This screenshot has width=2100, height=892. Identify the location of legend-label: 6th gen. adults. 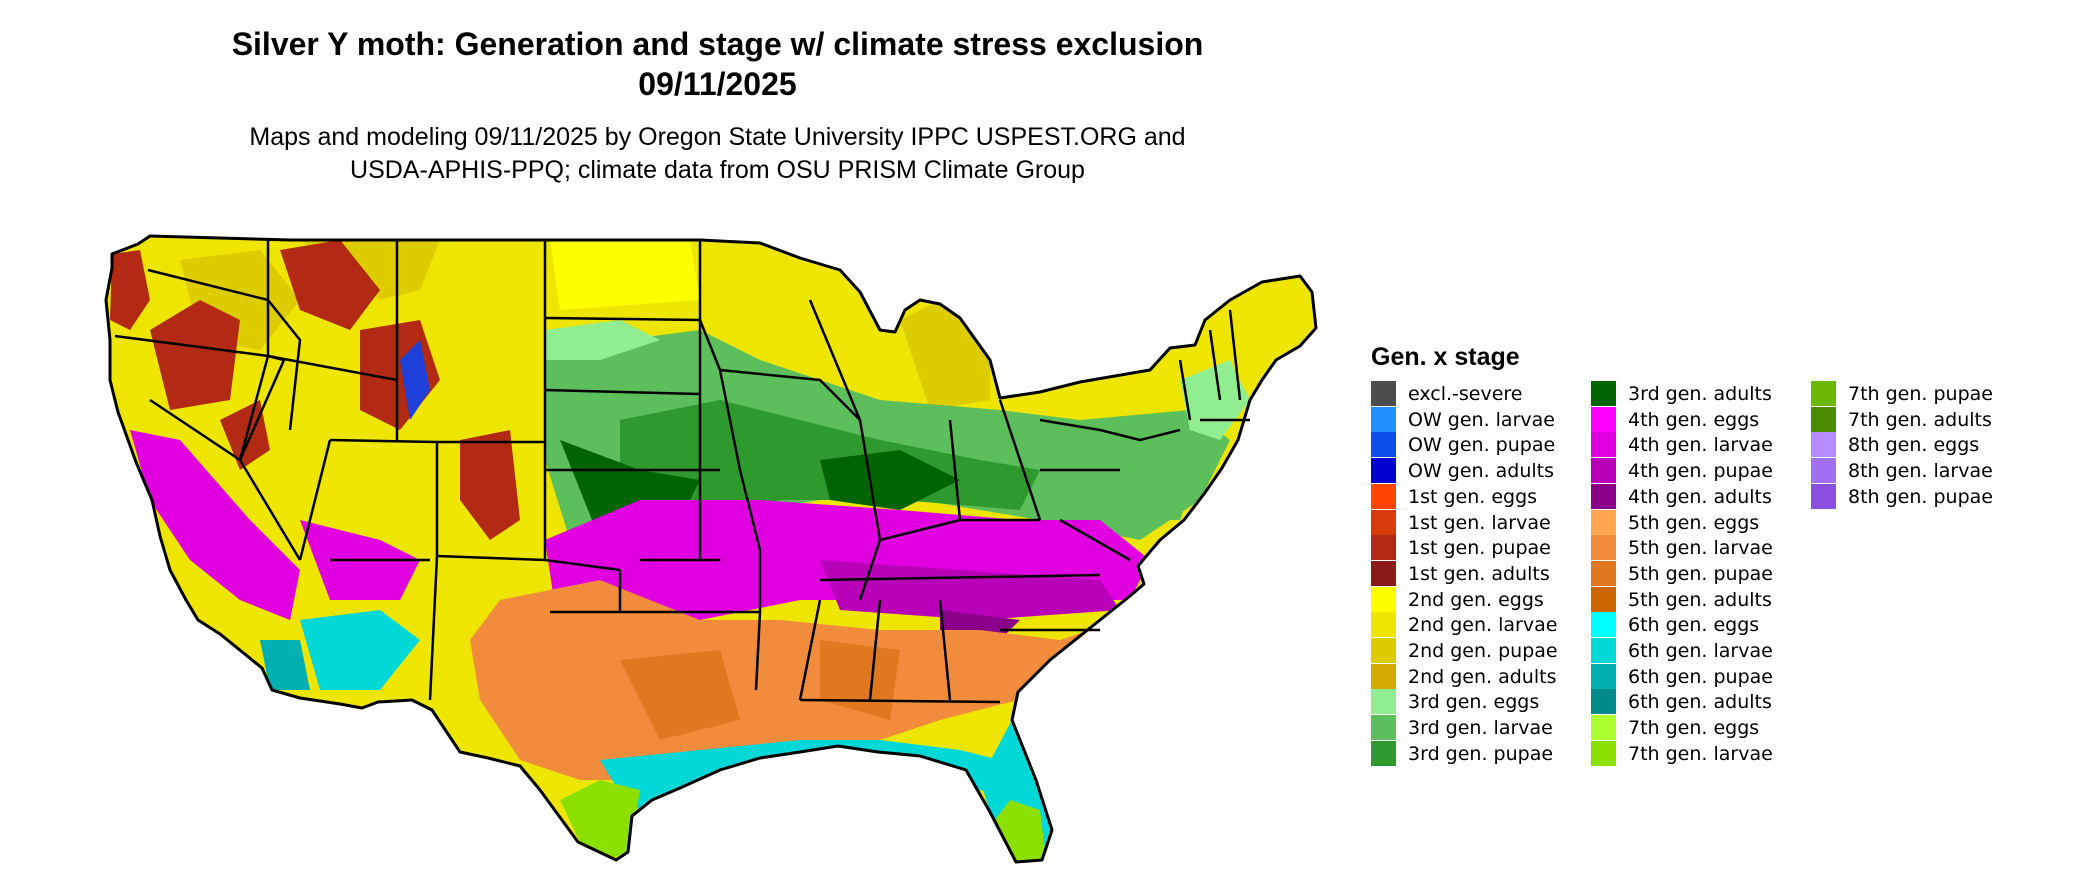
(1700, 702).